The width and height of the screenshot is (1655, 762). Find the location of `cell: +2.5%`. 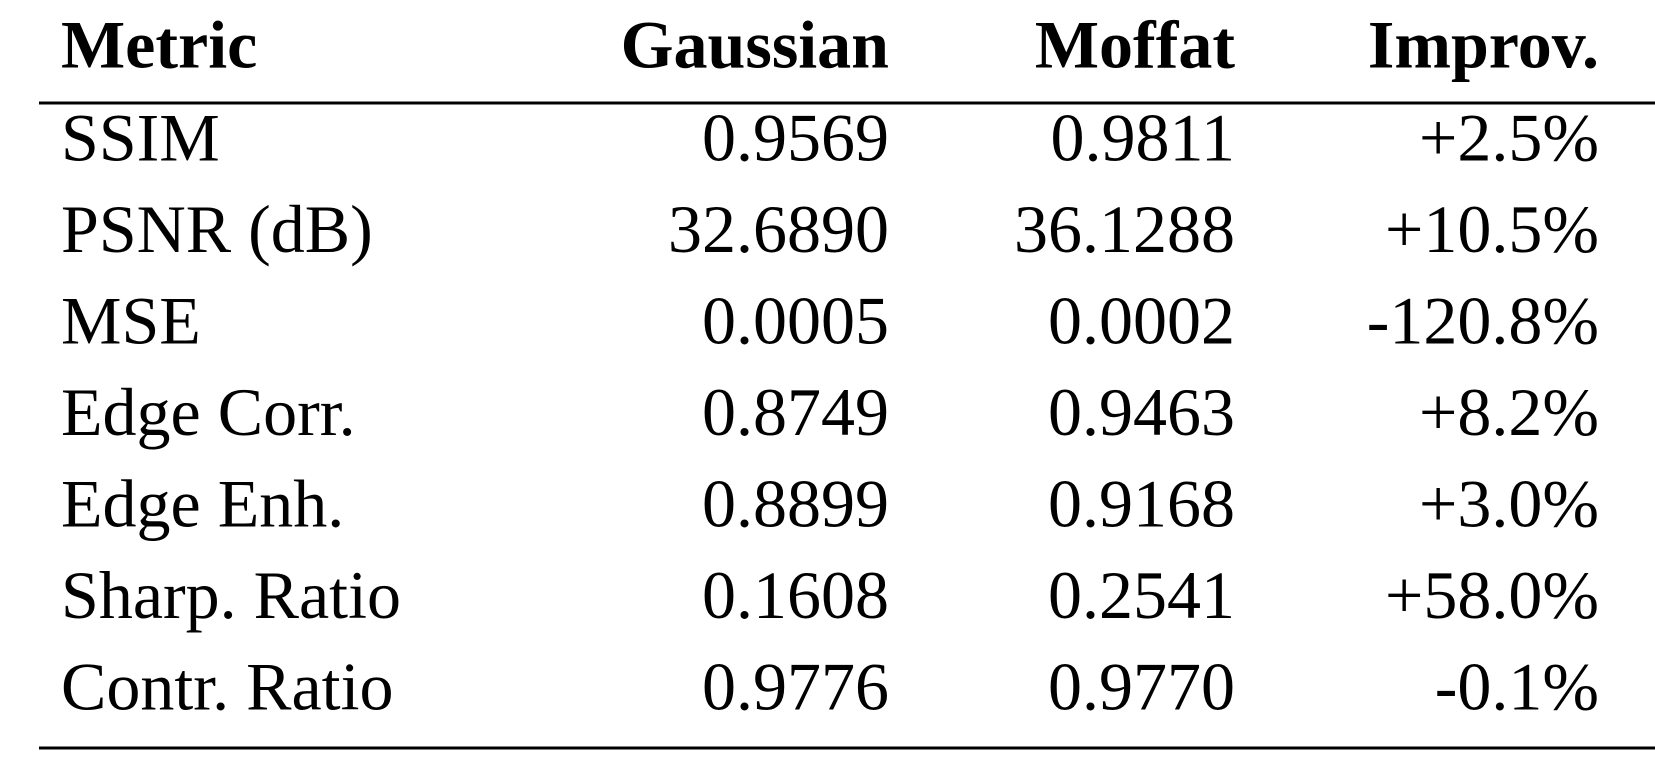

cell: +2.5% is located at coordinates (1509, 138).